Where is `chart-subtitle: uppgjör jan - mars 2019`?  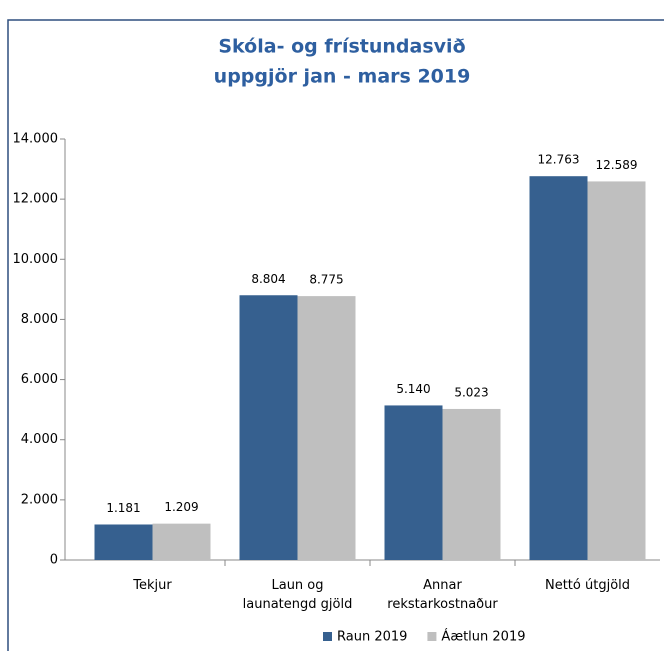 chart-subtitle: uppgjör jan - mars 2019 is located at coordinates (342, 77).